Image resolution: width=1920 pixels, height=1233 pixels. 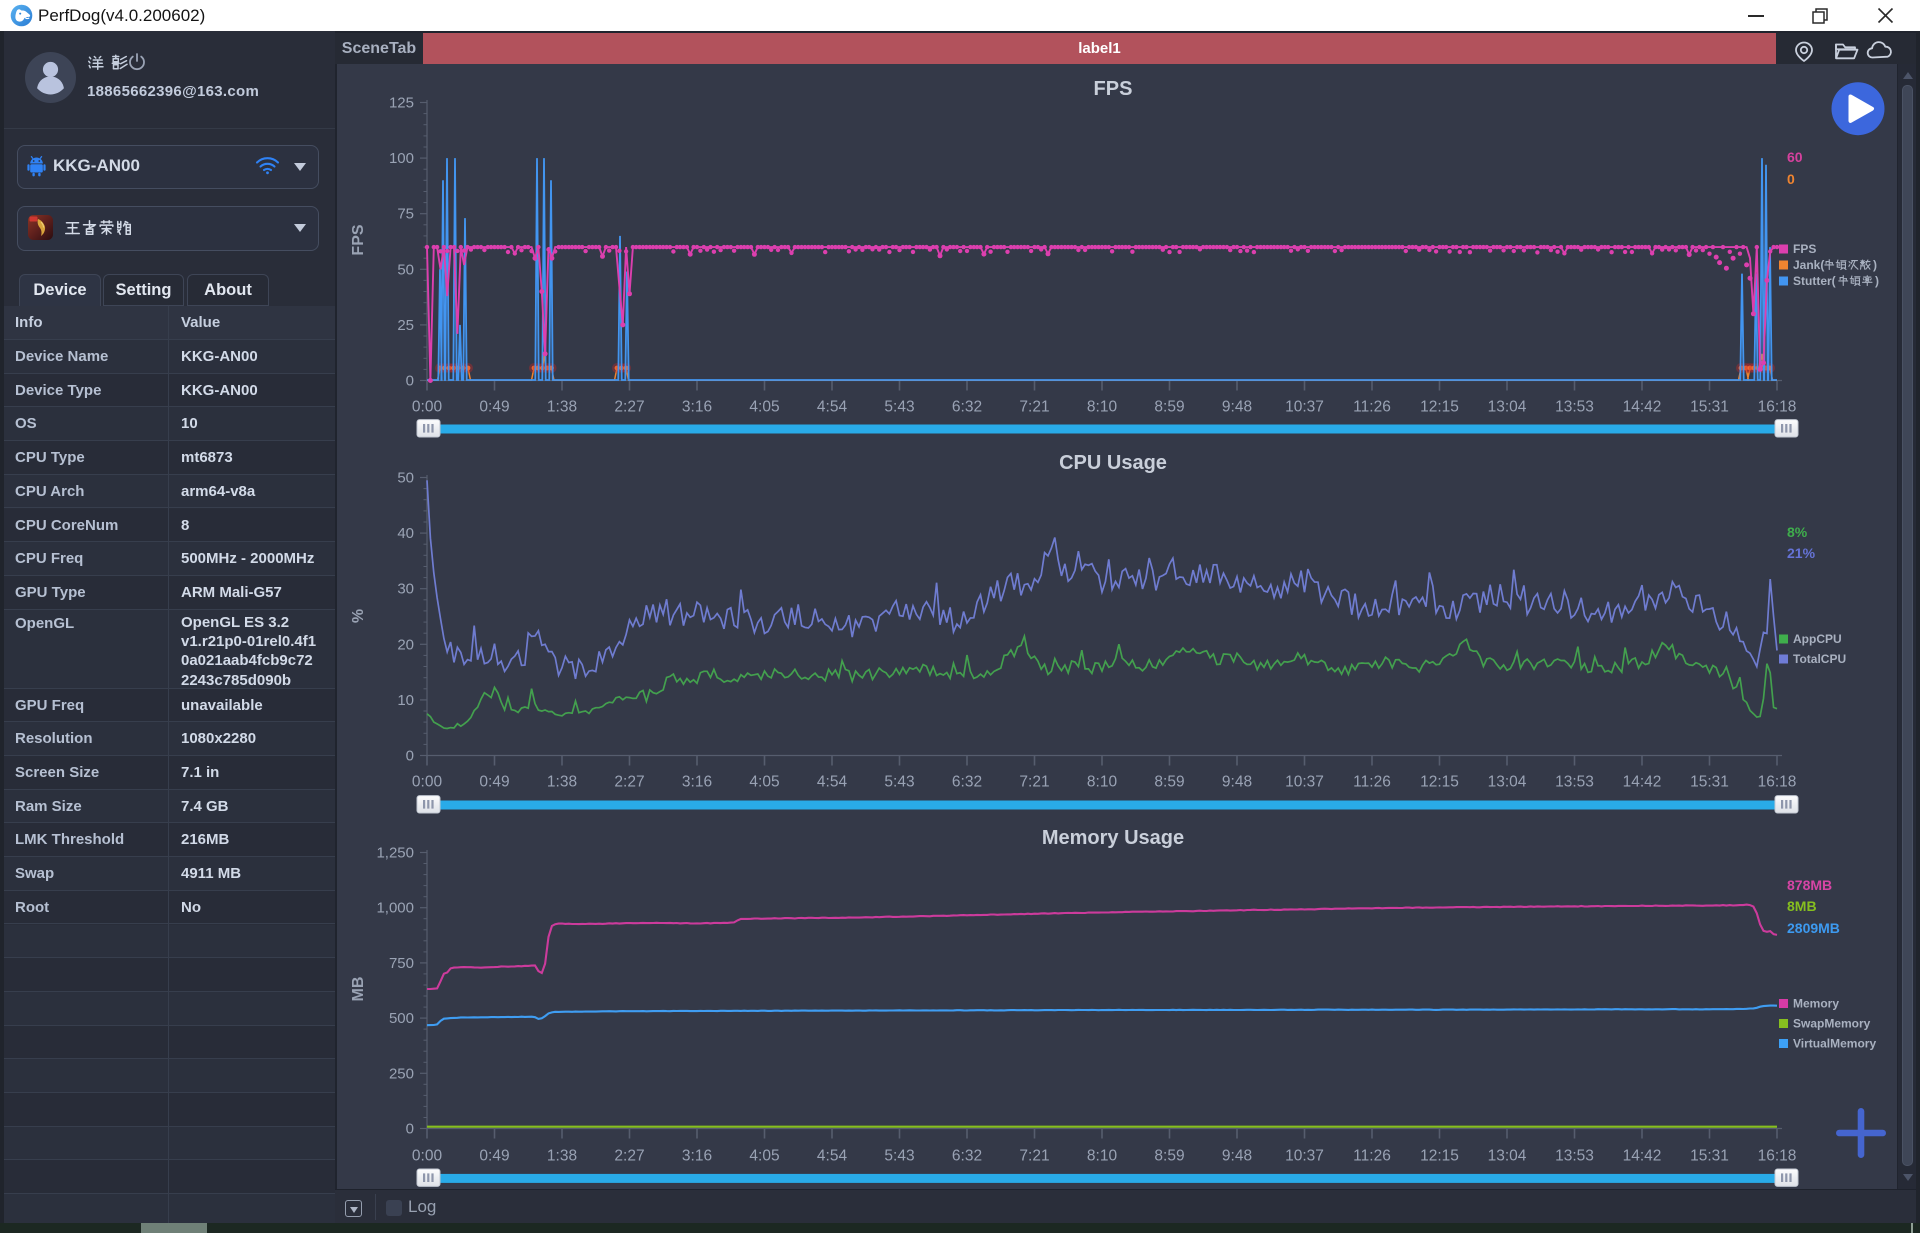 I want to click on svg-text: 10, so click(x=405, y=700).